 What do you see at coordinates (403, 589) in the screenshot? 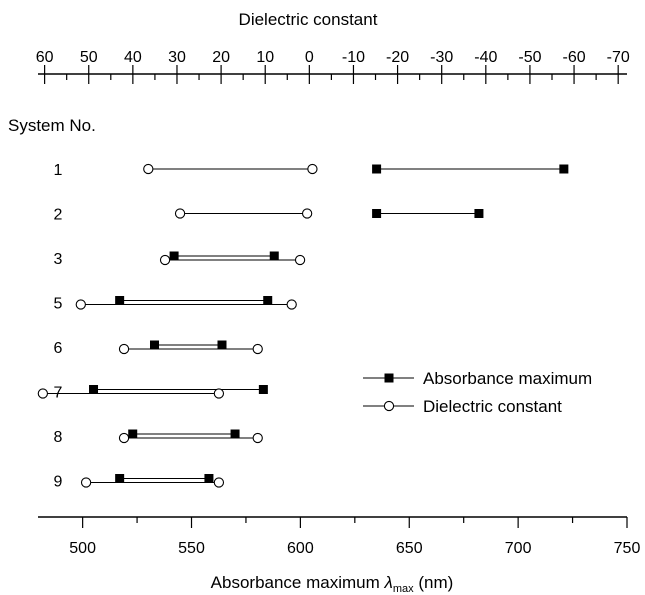
I see `bottom-axis-title-subscript: max` at bounding box center [403, 589].